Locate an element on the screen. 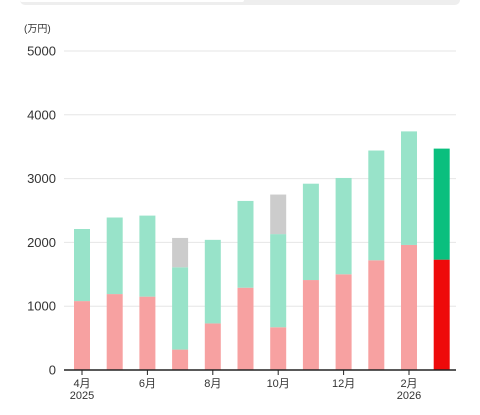 Image resolution: width=480 pixels, height=415 pixels. segment-tab-bar is located at coordinates (240, 2).